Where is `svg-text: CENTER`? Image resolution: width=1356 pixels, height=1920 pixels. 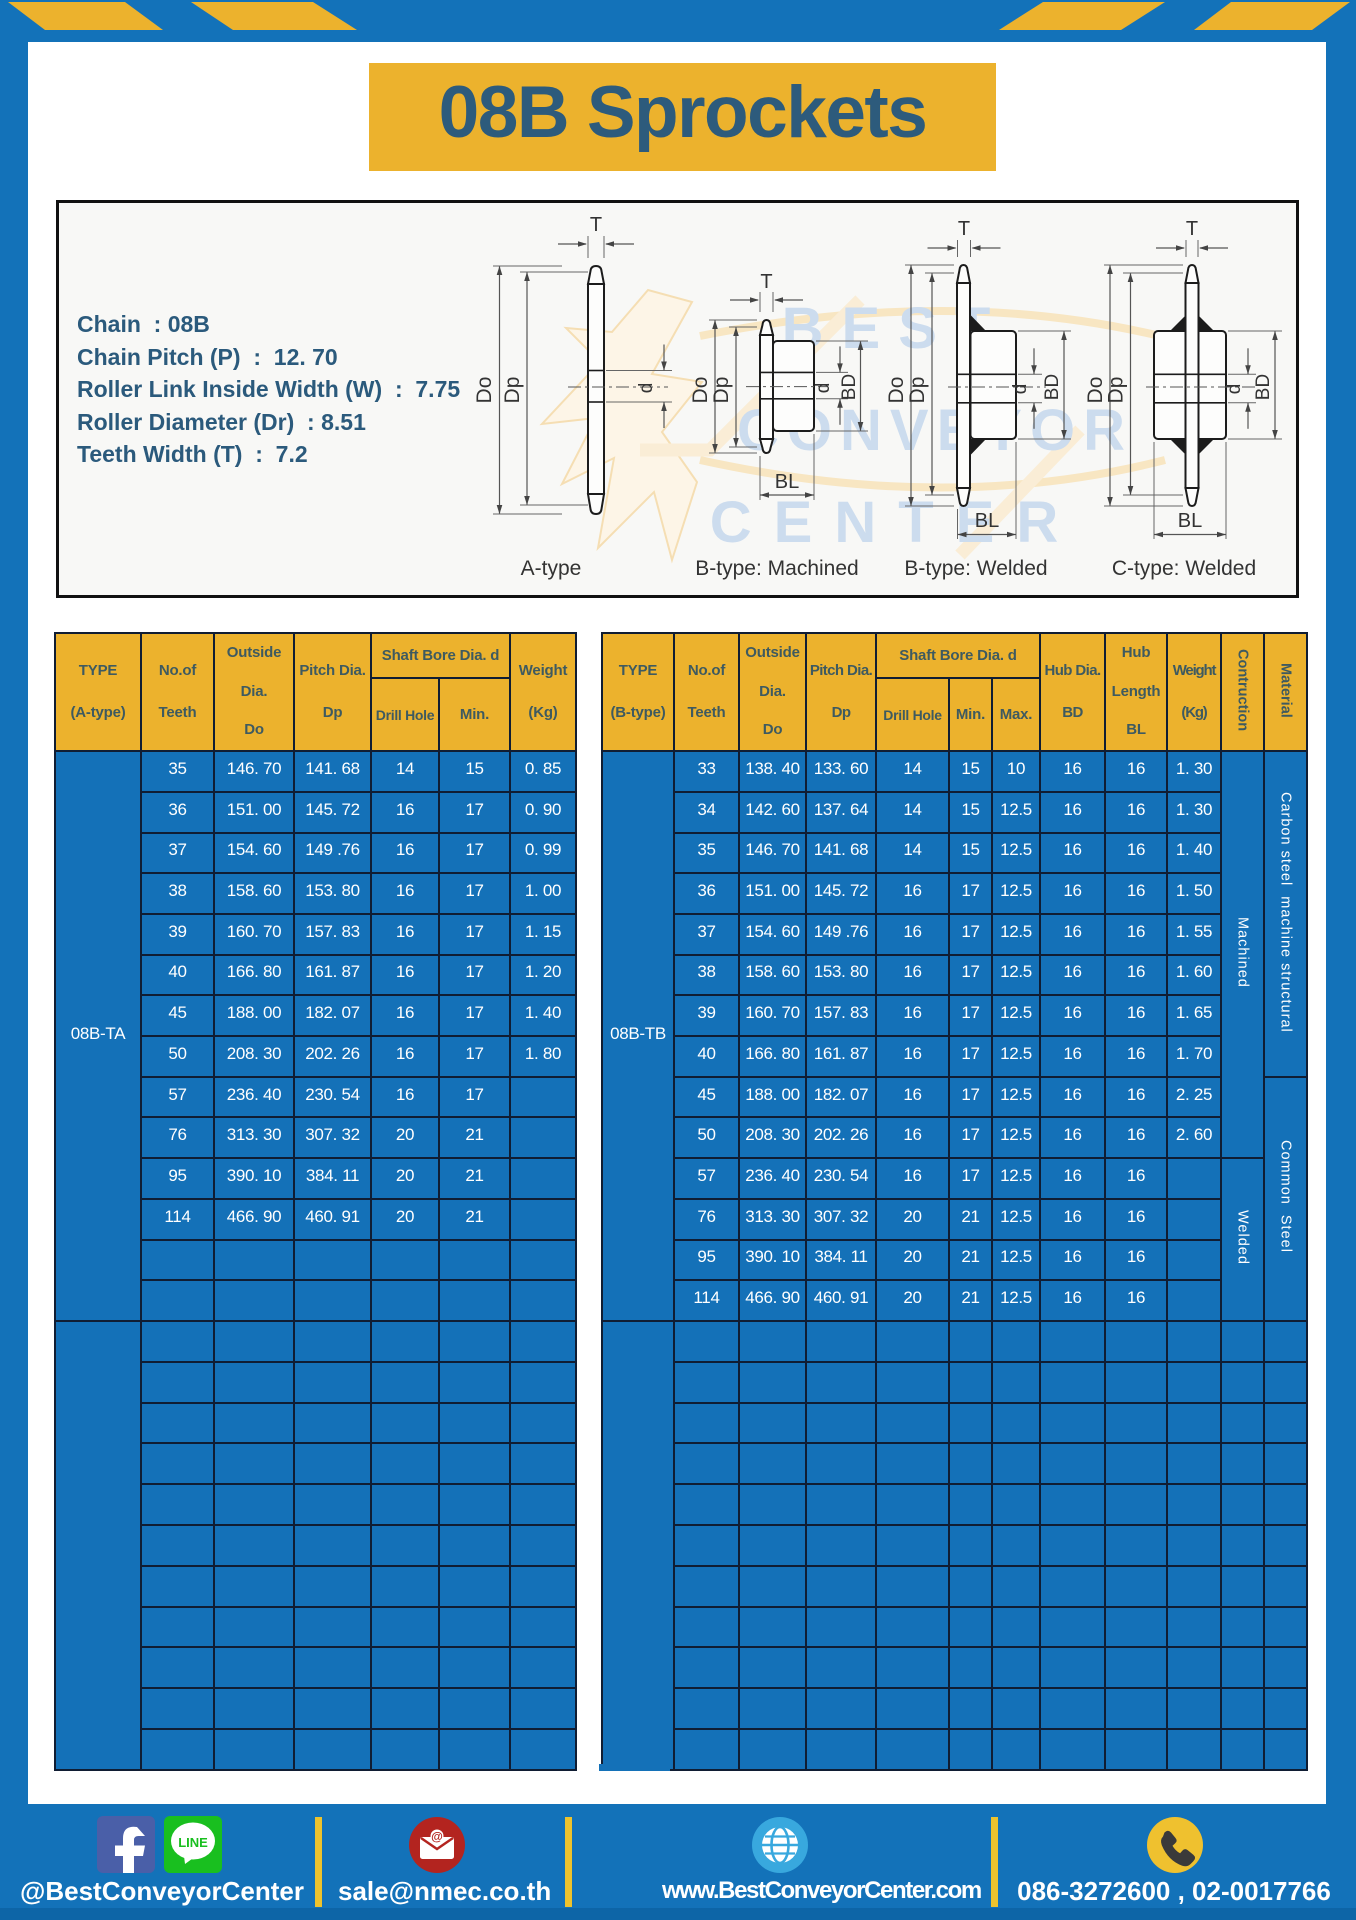 svg-text: CENTER is located at coordinates (895, 522).